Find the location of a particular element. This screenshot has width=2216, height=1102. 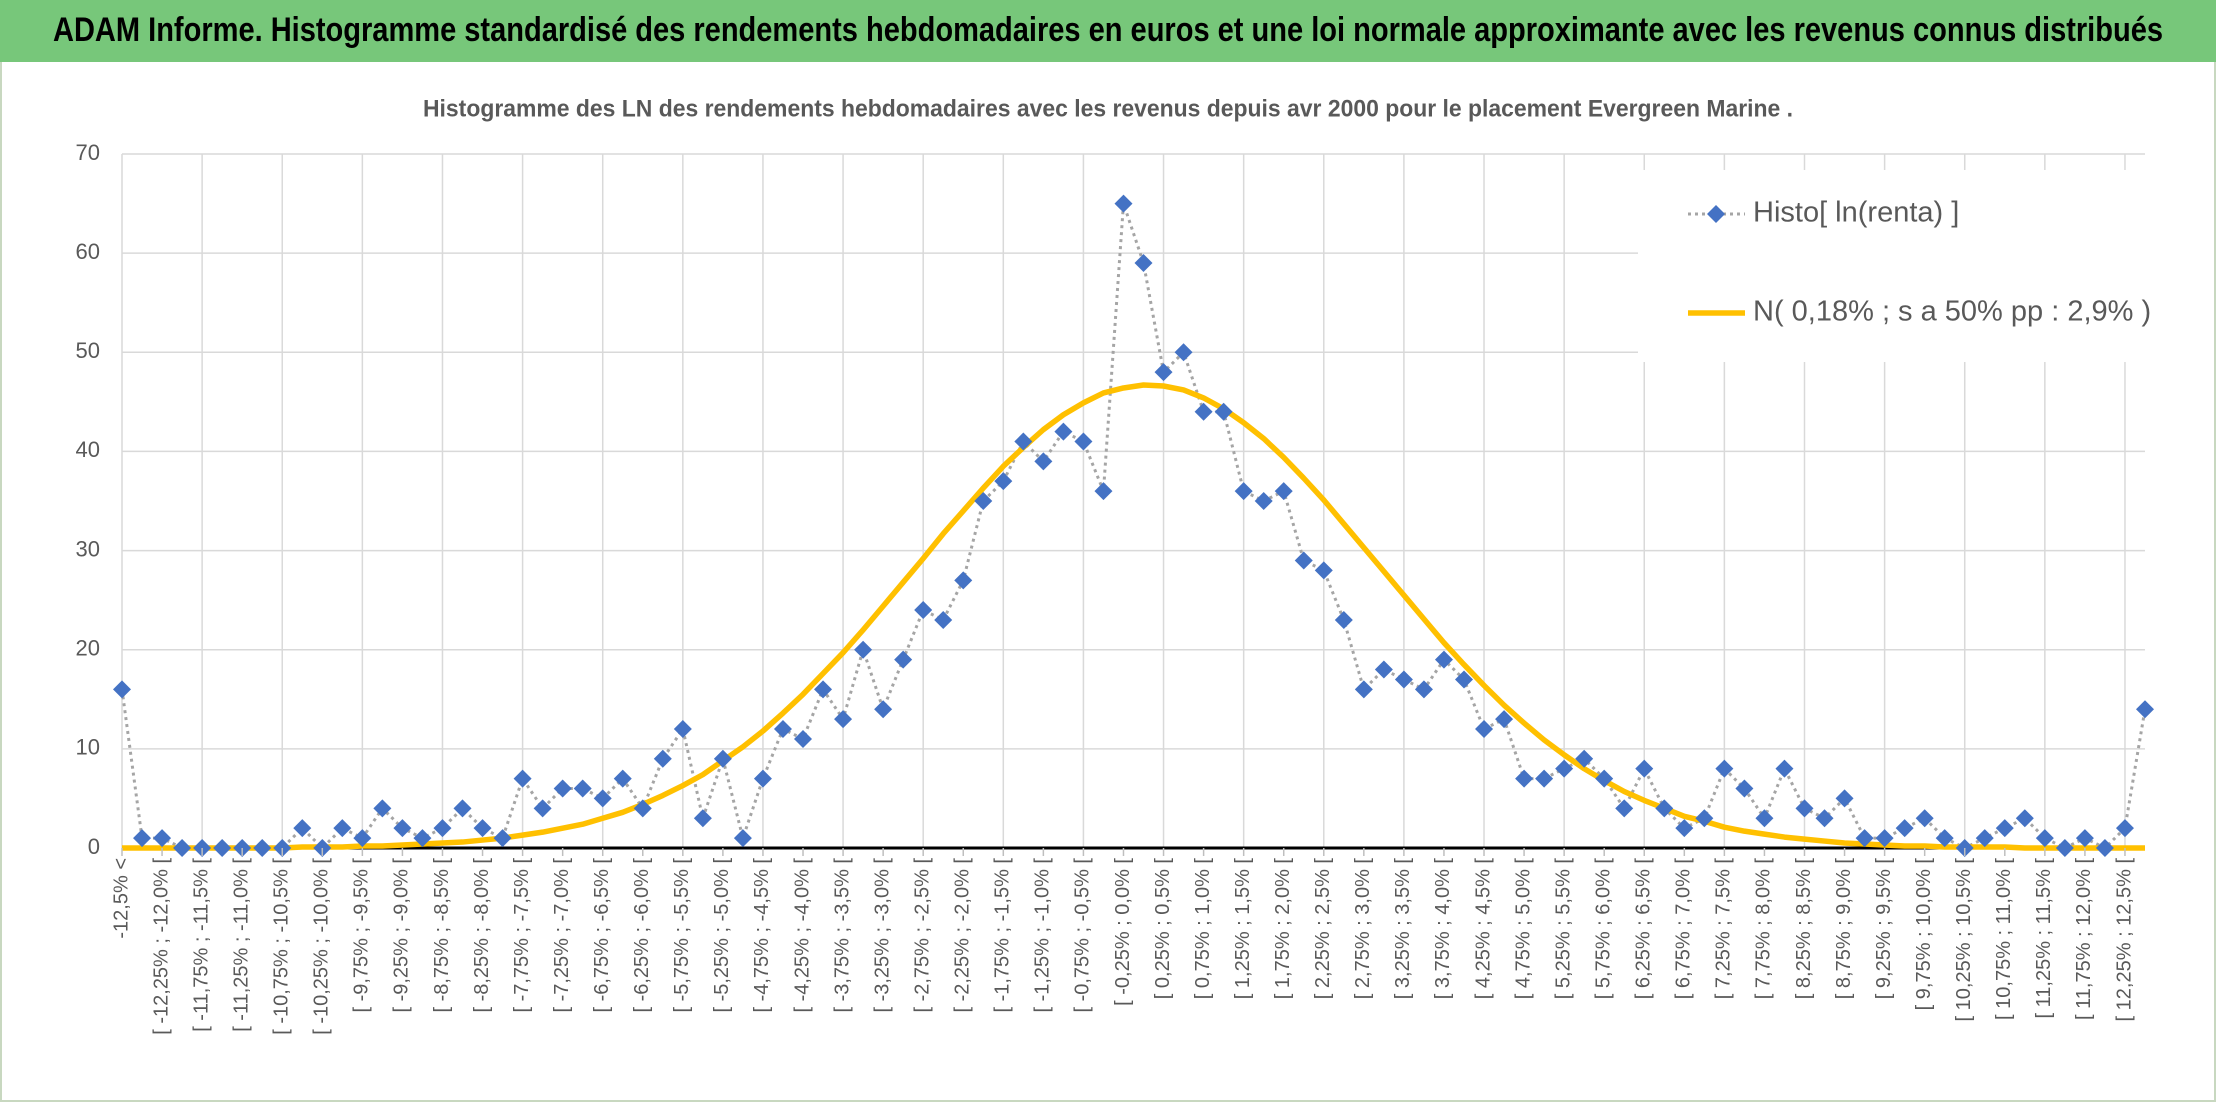

y-tick-label: 0 is located at coordinates (94, 846).